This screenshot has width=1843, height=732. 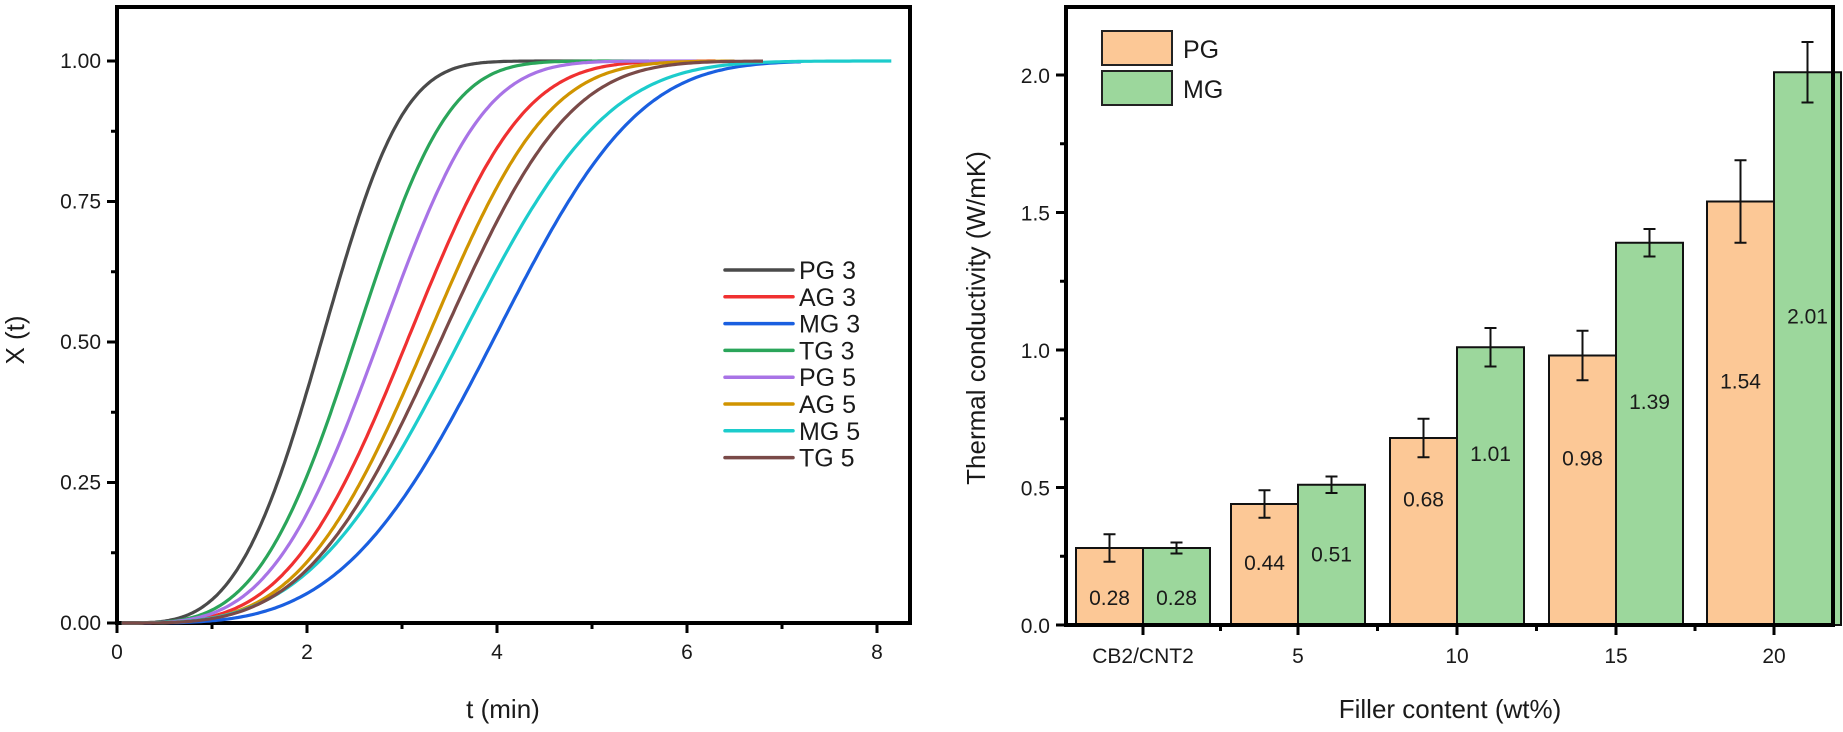 I want to click on legend-label: MG, so click(x=1203, y=90).